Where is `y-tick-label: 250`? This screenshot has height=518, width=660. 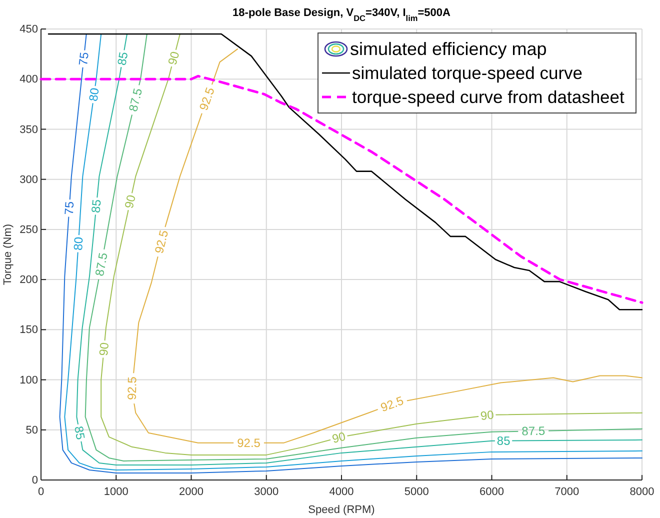
y-tick-label: 250 is located at coordinates (29, 230).